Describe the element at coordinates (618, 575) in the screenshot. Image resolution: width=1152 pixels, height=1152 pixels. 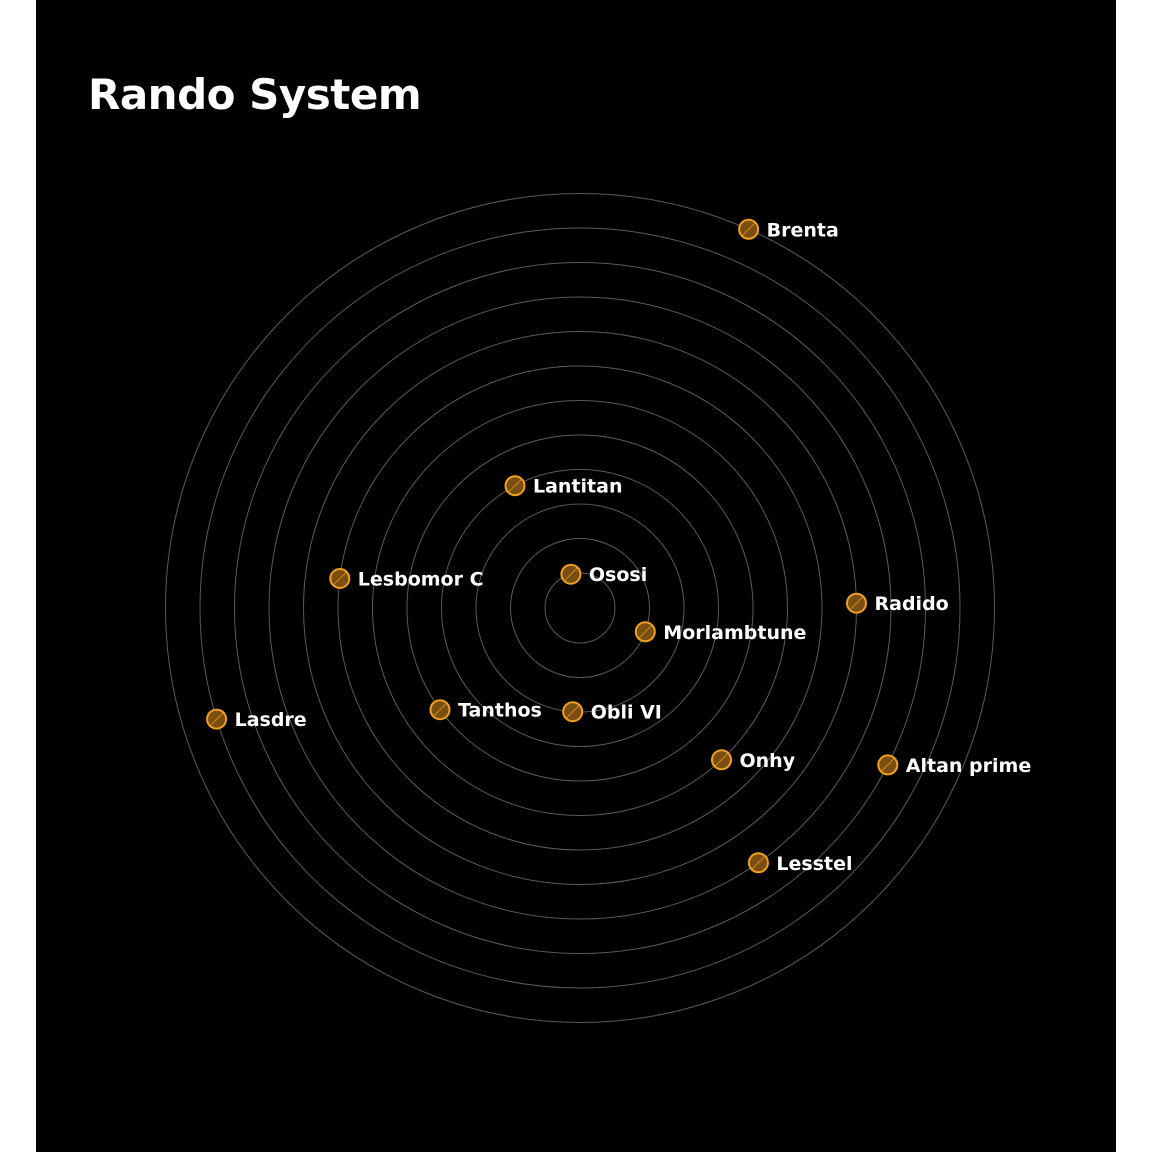
I see `planet-label: Ososi` at that location.